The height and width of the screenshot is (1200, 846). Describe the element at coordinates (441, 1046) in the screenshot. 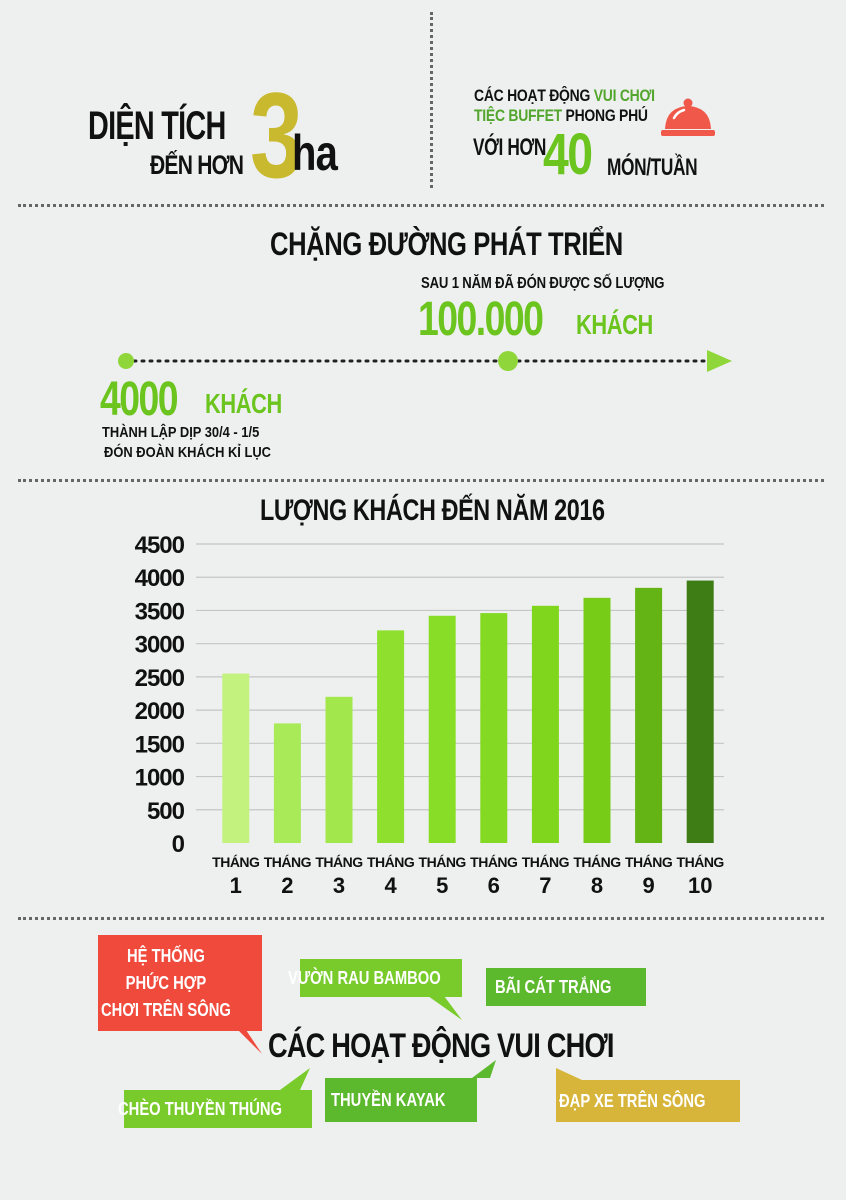

I see `activities-title: CÁC HOẠT ĐỘNG VUI CHƠI` at that location.